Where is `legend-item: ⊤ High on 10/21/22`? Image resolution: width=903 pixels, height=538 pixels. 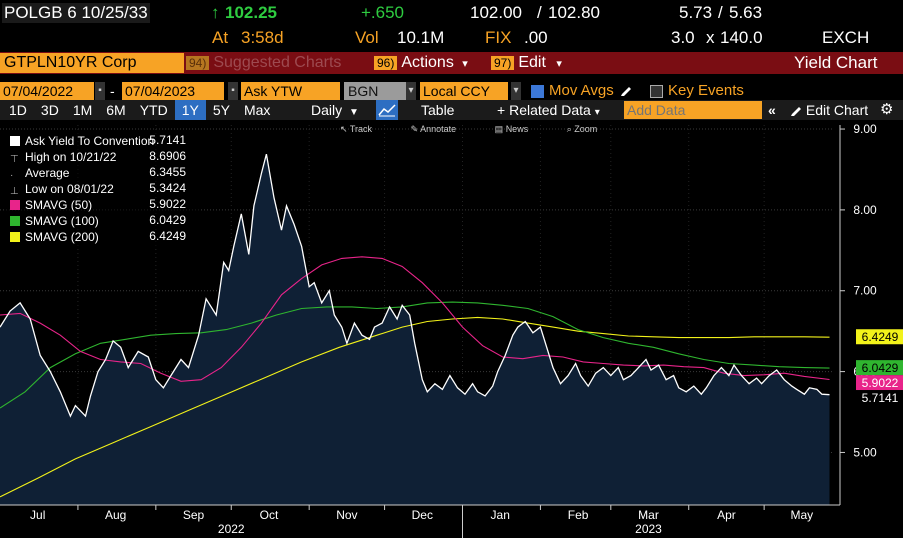
legend-item: ⊤ High on 10/21/22 is located at coordinates (63, 157).